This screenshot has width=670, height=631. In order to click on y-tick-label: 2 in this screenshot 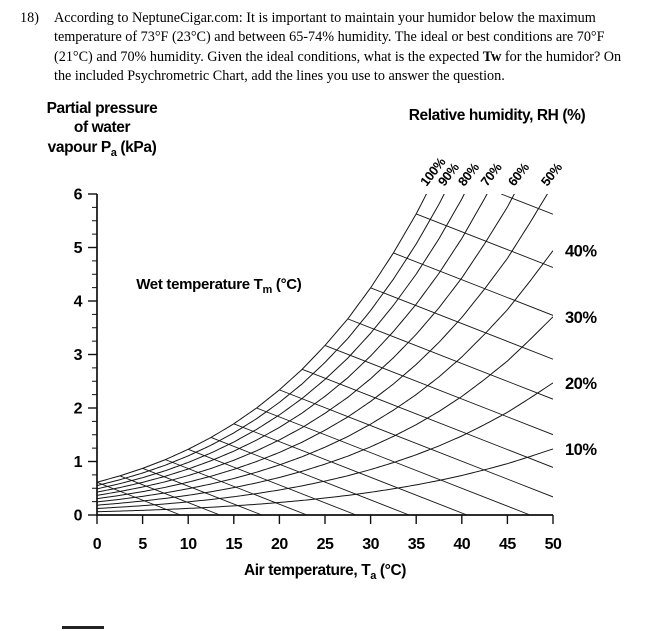, I will do `click(78, 409)`.